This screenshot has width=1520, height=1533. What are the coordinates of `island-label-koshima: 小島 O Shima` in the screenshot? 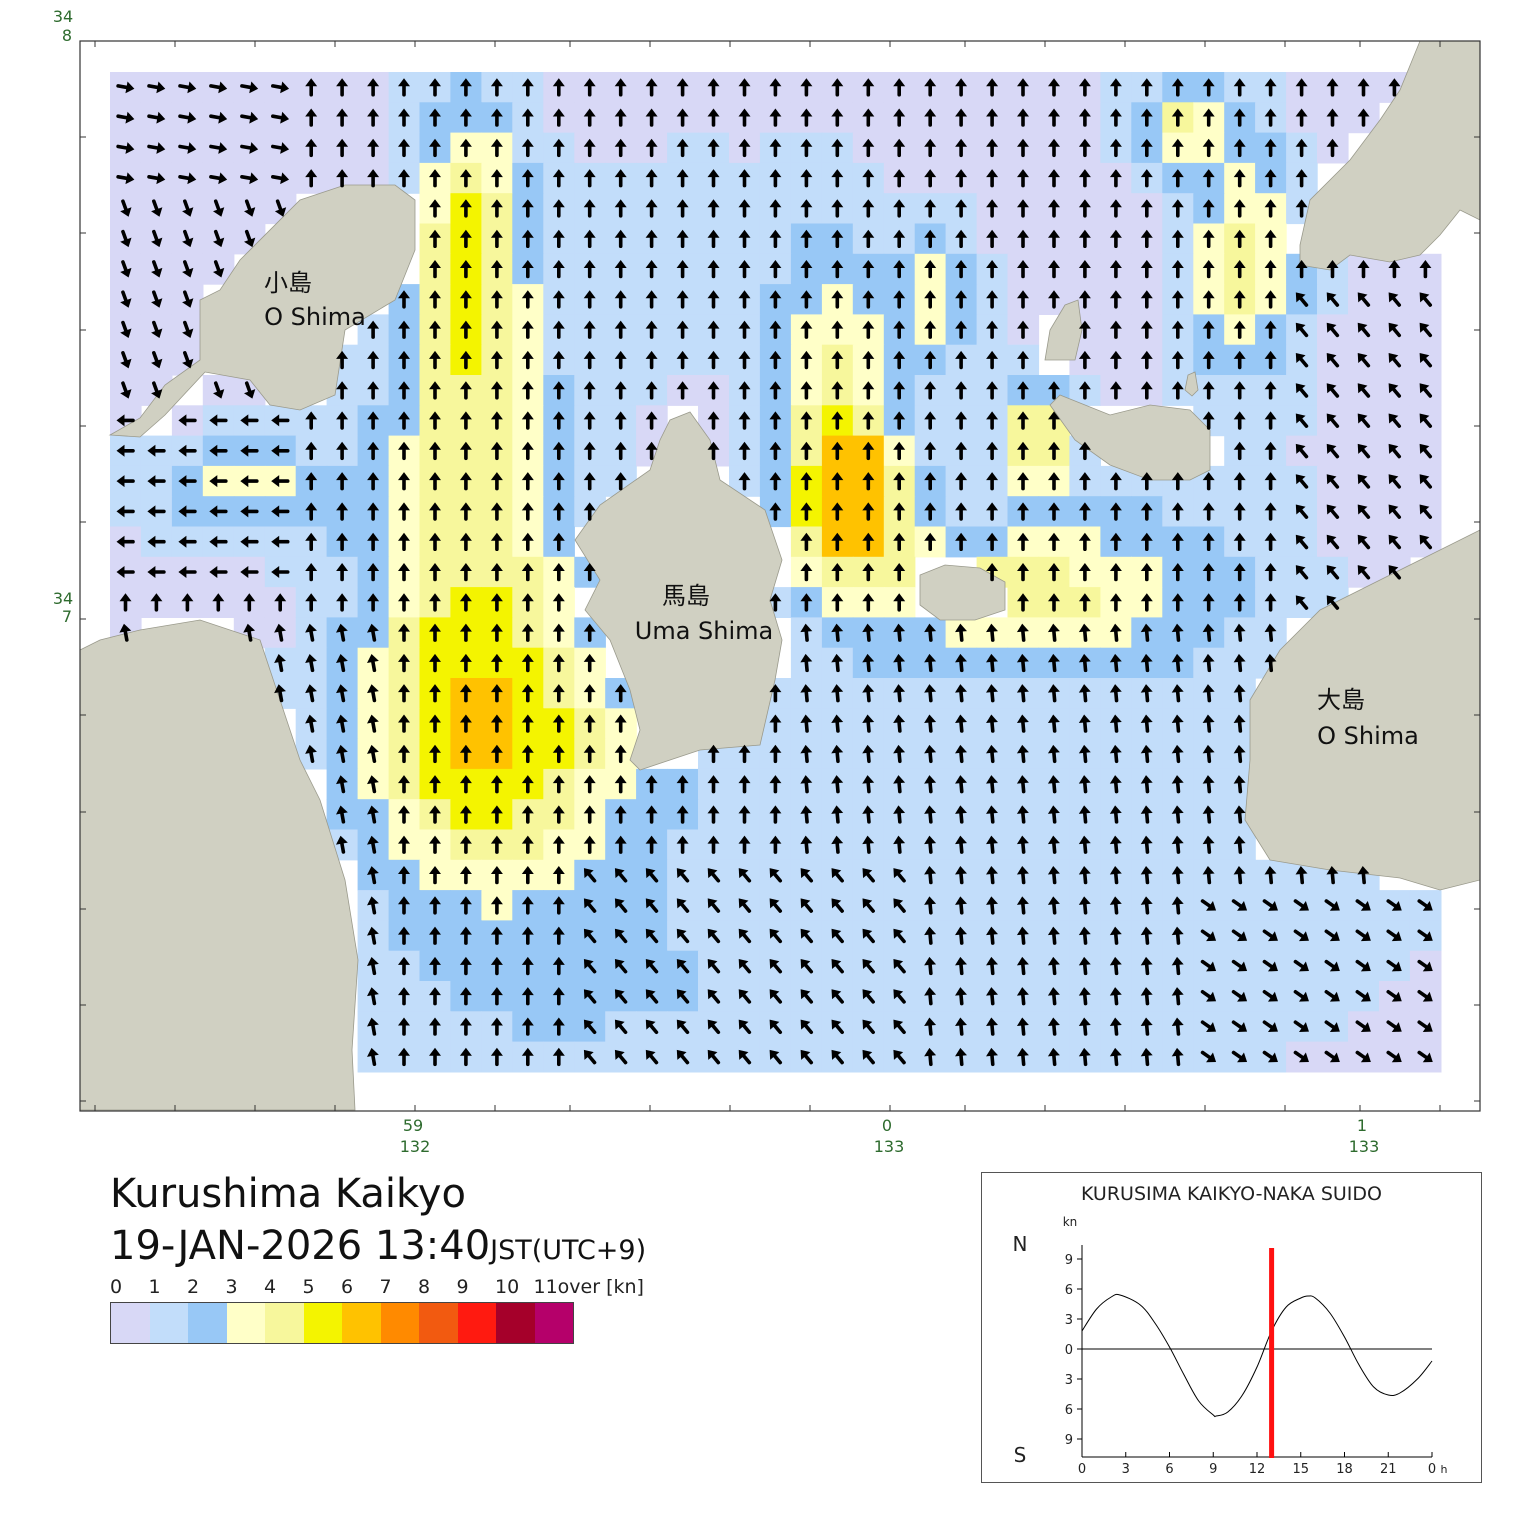 It's located at (315, 300).